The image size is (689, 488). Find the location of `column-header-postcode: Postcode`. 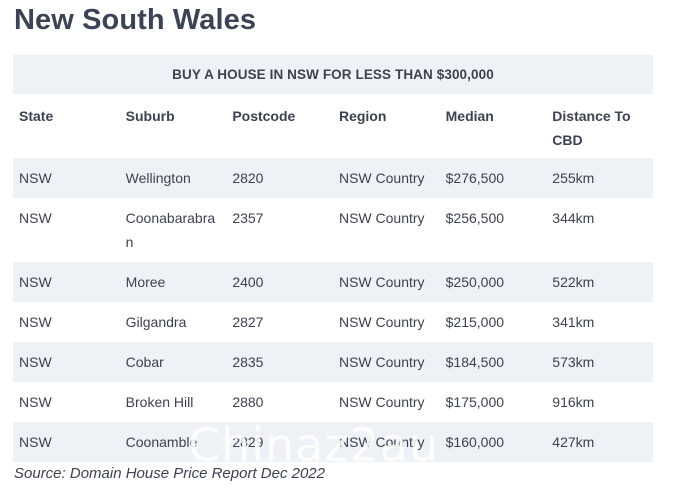

column-header-postcode: Postcode is located at coordinates (279, 126).